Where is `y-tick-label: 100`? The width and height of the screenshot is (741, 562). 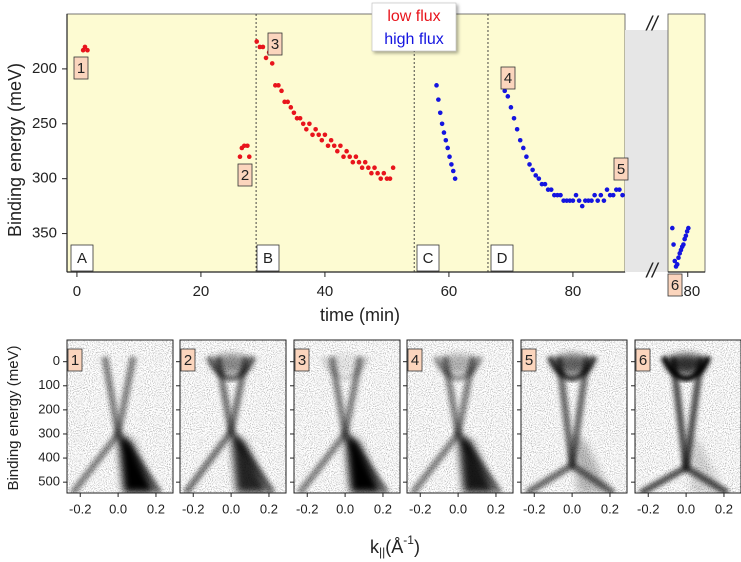
y-tick-label: 100 is located at coordinates (49, 384).